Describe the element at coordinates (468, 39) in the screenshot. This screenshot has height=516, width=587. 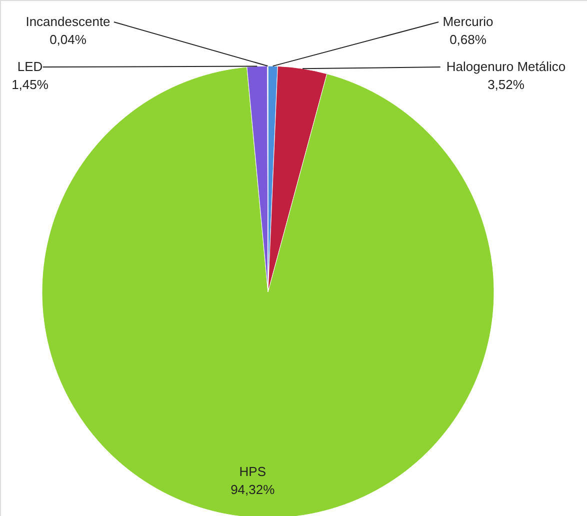
I see `data-label: 0,68%` at that location.